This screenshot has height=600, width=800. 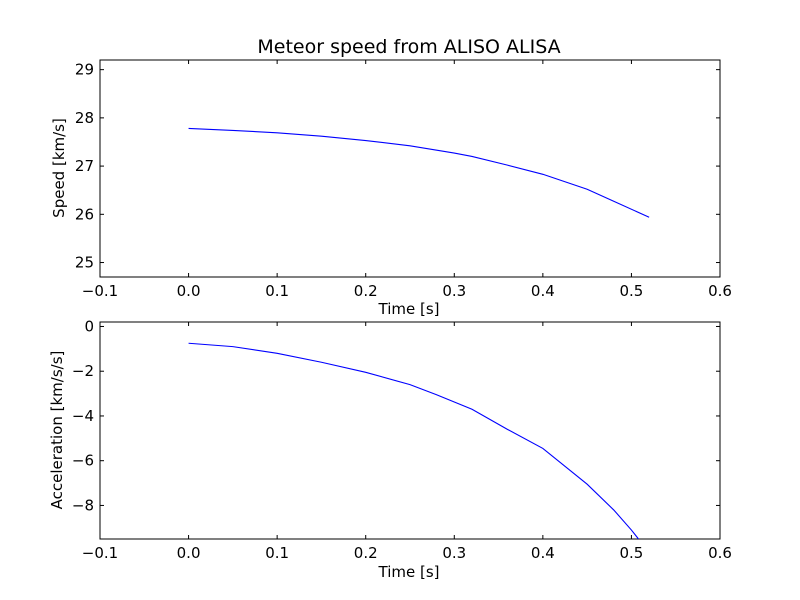 I want to click on speed-y-tick-label: 25, so click(x=84, y=263).